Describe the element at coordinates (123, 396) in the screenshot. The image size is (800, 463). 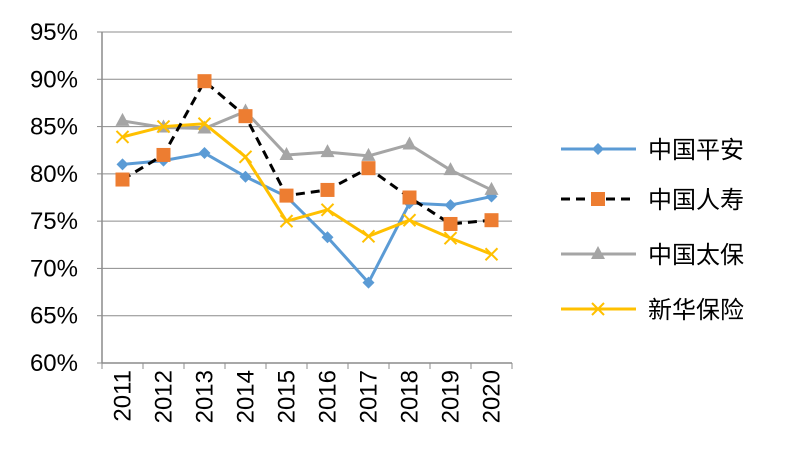
I see `x-tick-label: 2011` at that location.